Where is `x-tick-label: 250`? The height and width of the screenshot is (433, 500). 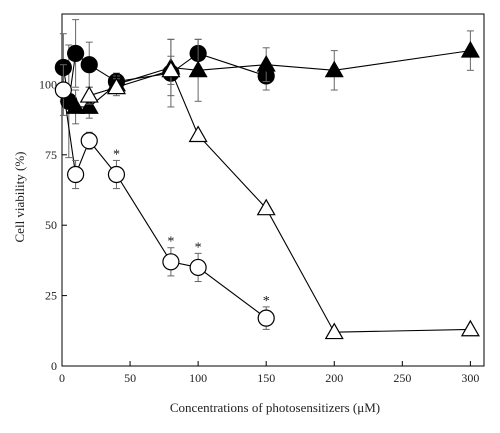 x-tick-label: 250 is located at coordinates (402, 378).